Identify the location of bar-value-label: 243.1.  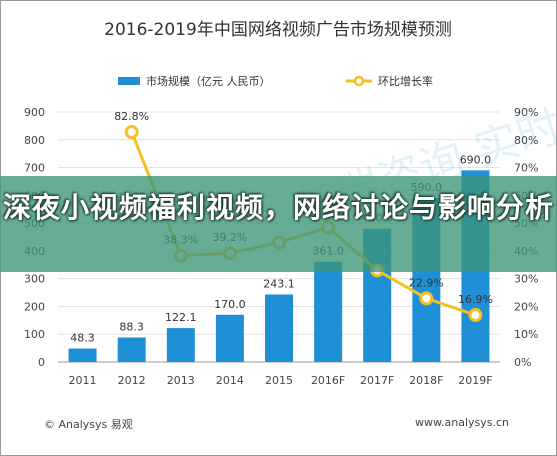
(279, 283).